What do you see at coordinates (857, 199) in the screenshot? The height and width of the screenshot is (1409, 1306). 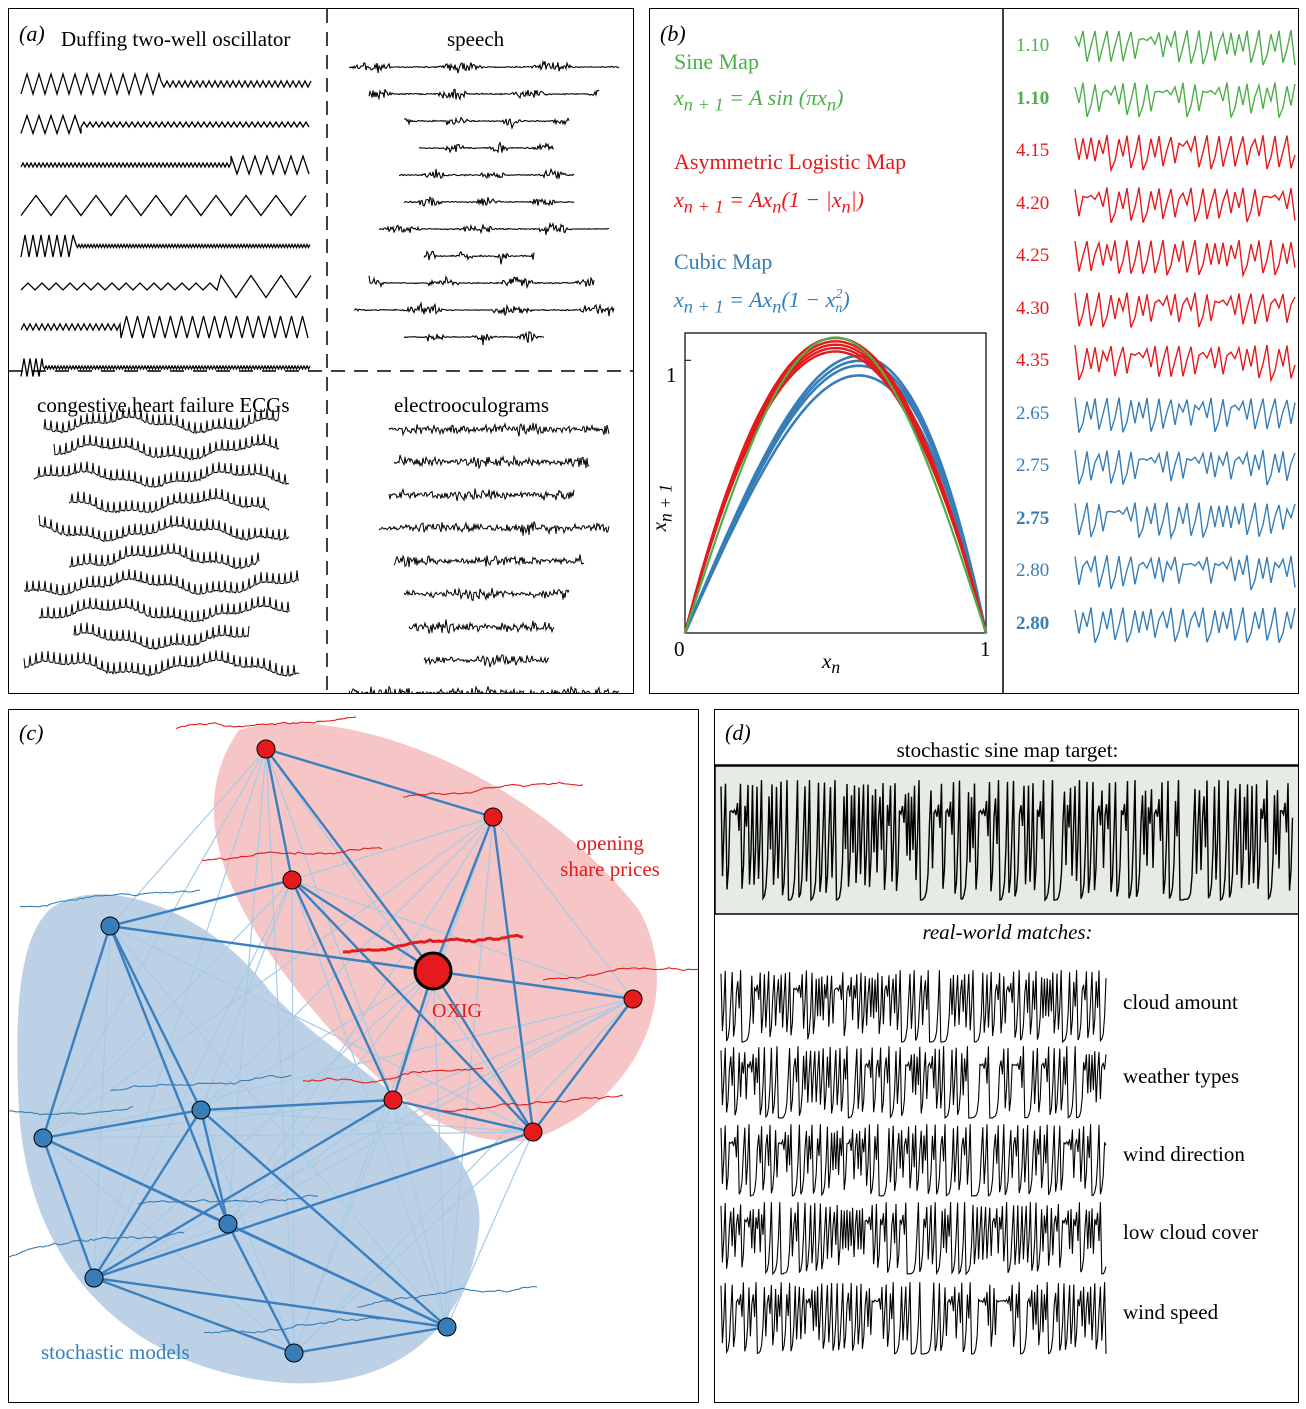 I see `eq-rhs-end2: |)` at bounding box center [857, 199].